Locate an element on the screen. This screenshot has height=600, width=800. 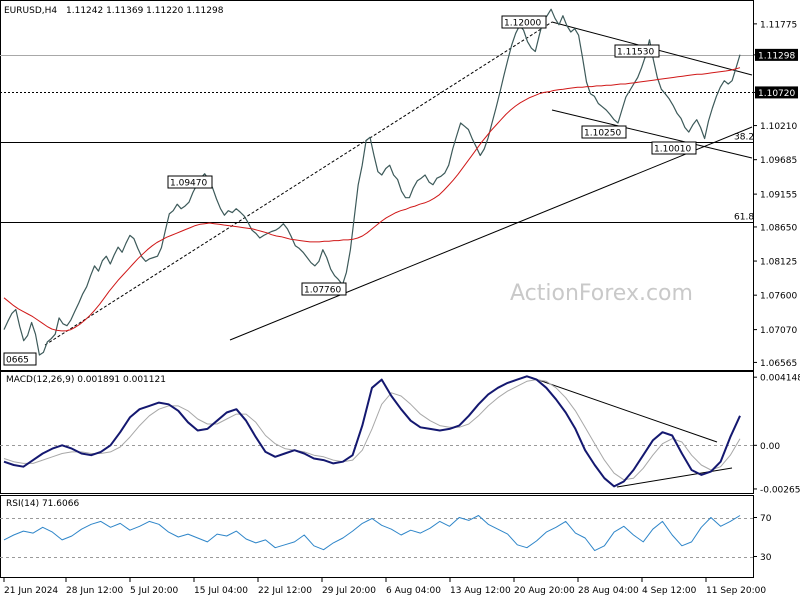
x-tick-label: 28 Jun 12:00 is located at coordinates (94, 591).